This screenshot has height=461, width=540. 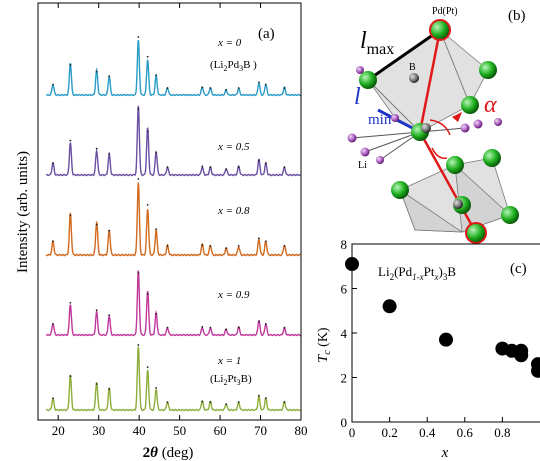 I want to click on pd-atom-label: Pd(Pt), so click(x=445, y=11).